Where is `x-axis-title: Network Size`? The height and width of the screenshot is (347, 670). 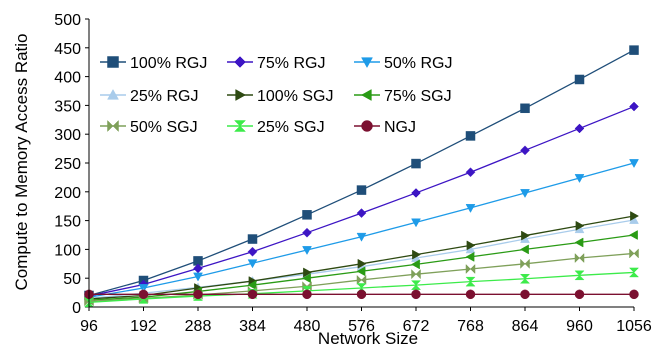 x-axis-title: Network Size is located at coordinates (368, 338).